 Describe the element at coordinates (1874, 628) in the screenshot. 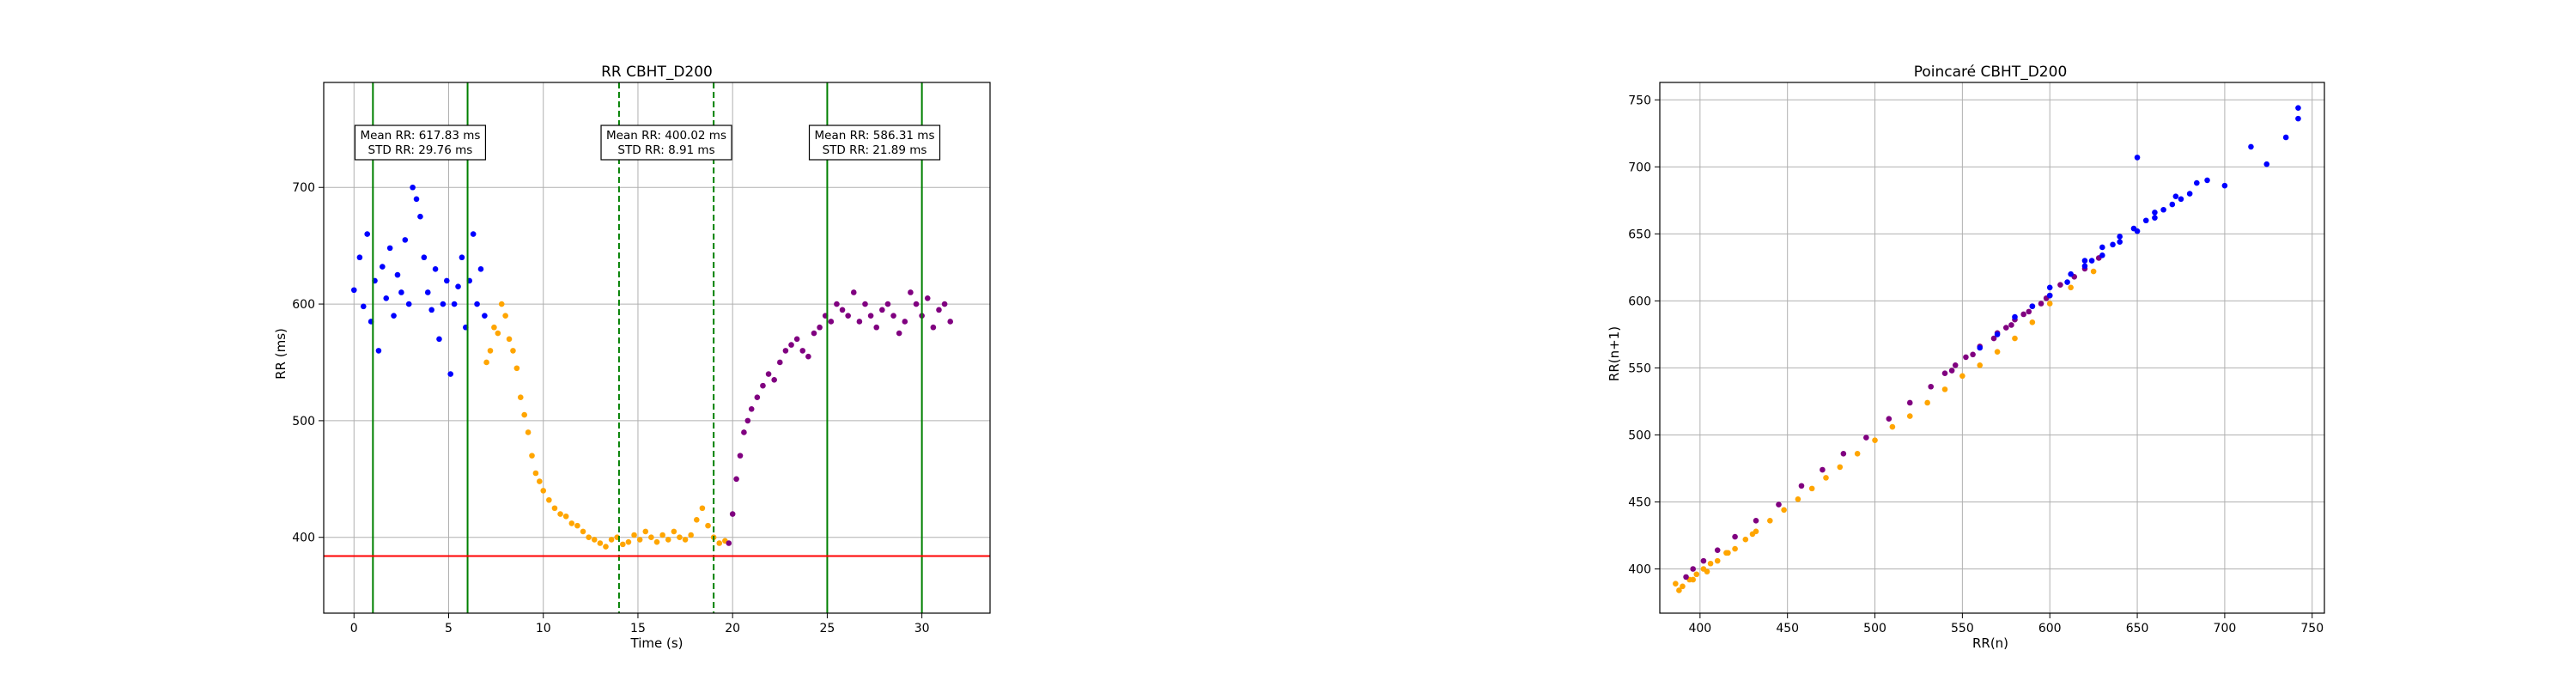

I see `poincare-xtick-label: 500` at that location.